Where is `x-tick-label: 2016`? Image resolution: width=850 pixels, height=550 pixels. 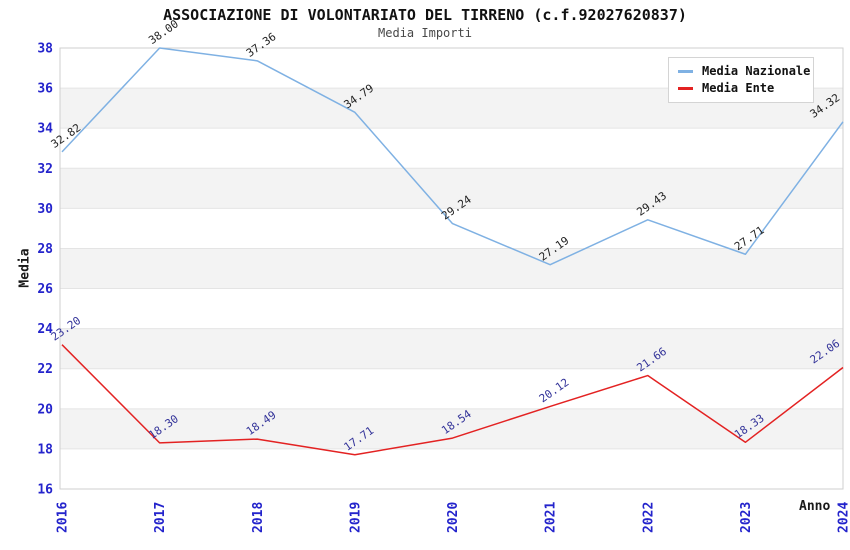 x-tick-label: 2016 is located at coordinates (63, 517).